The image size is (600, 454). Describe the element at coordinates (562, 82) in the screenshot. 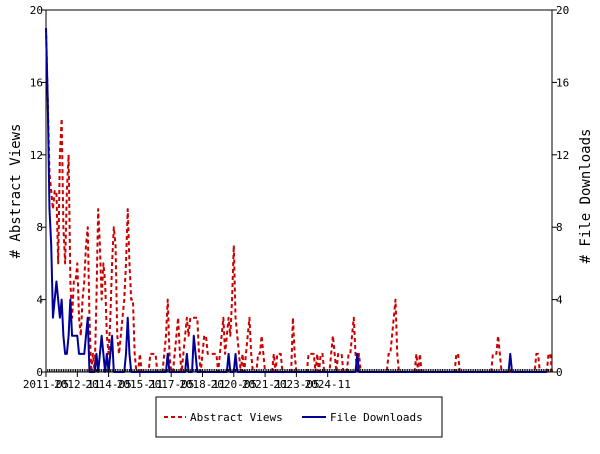

I see `y-right-tick-label: 16` at that location.